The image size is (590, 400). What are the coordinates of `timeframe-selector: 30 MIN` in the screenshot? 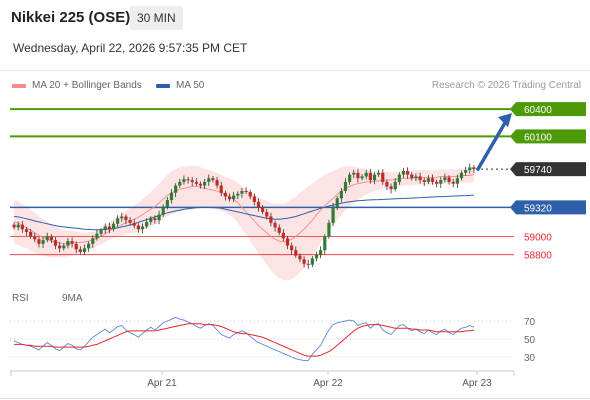 It's located at (156, 18).